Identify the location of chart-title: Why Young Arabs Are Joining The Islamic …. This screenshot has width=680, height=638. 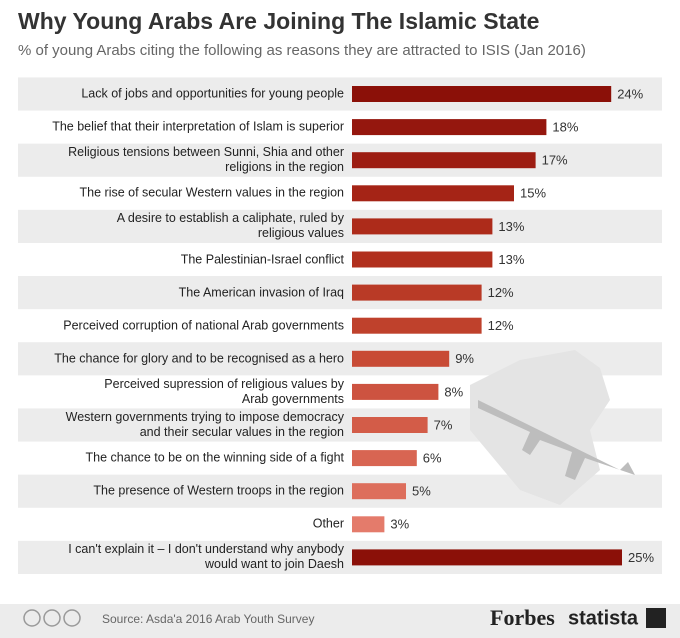
(279, 21).